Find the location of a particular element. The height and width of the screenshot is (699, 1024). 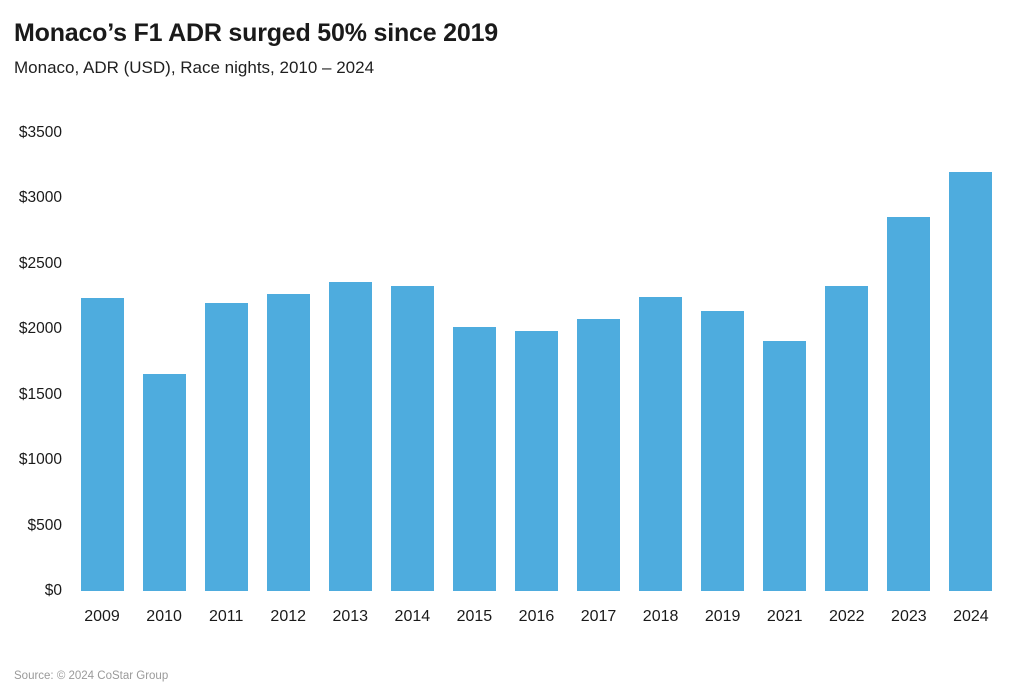

y-tick-label: $1000 is located at coordinates (40, 460).